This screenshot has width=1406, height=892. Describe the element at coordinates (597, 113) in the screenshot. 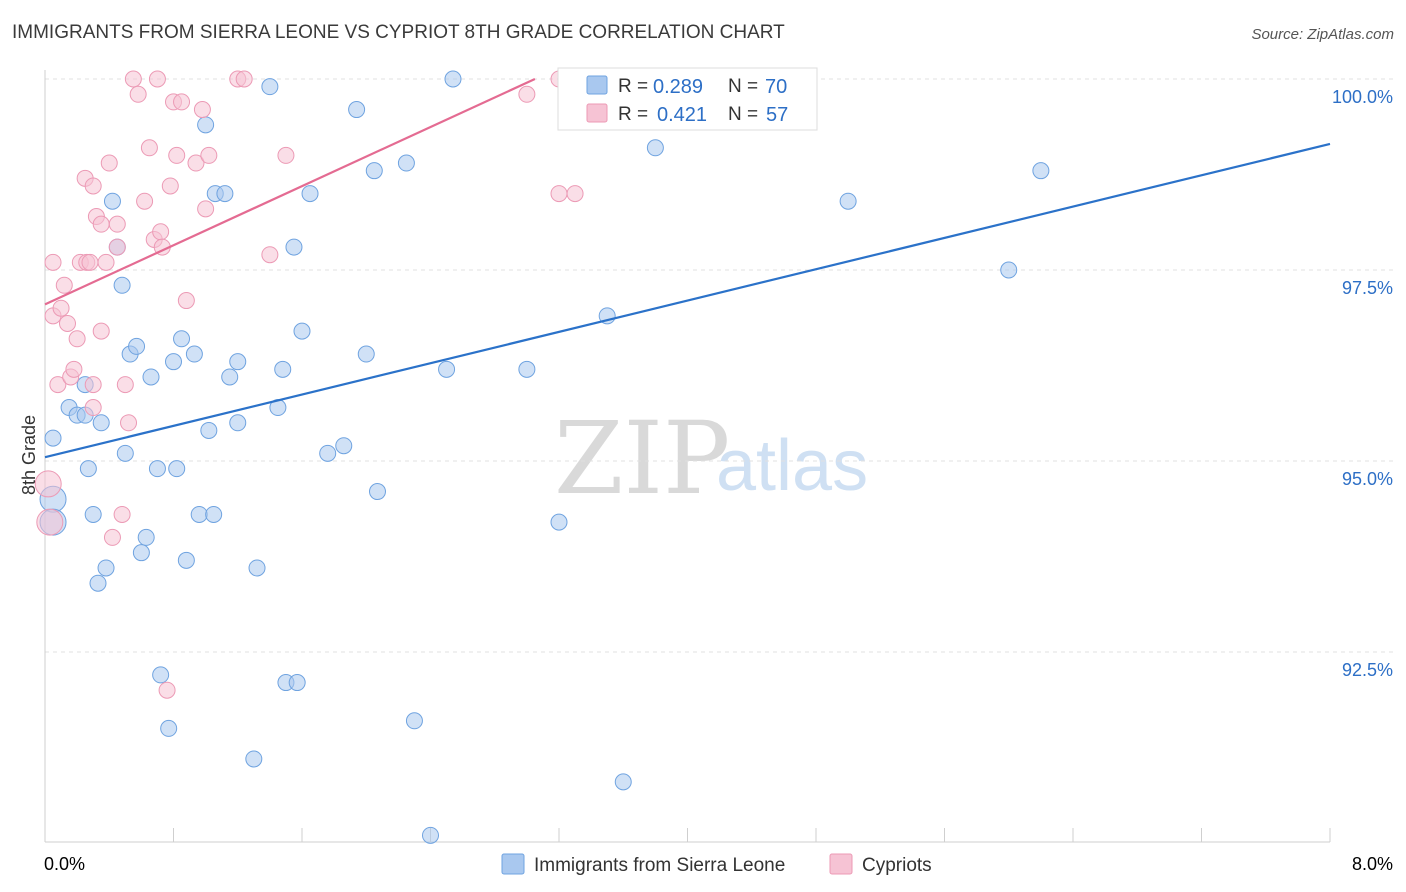

I see `stats-swatch-pink` at that location.